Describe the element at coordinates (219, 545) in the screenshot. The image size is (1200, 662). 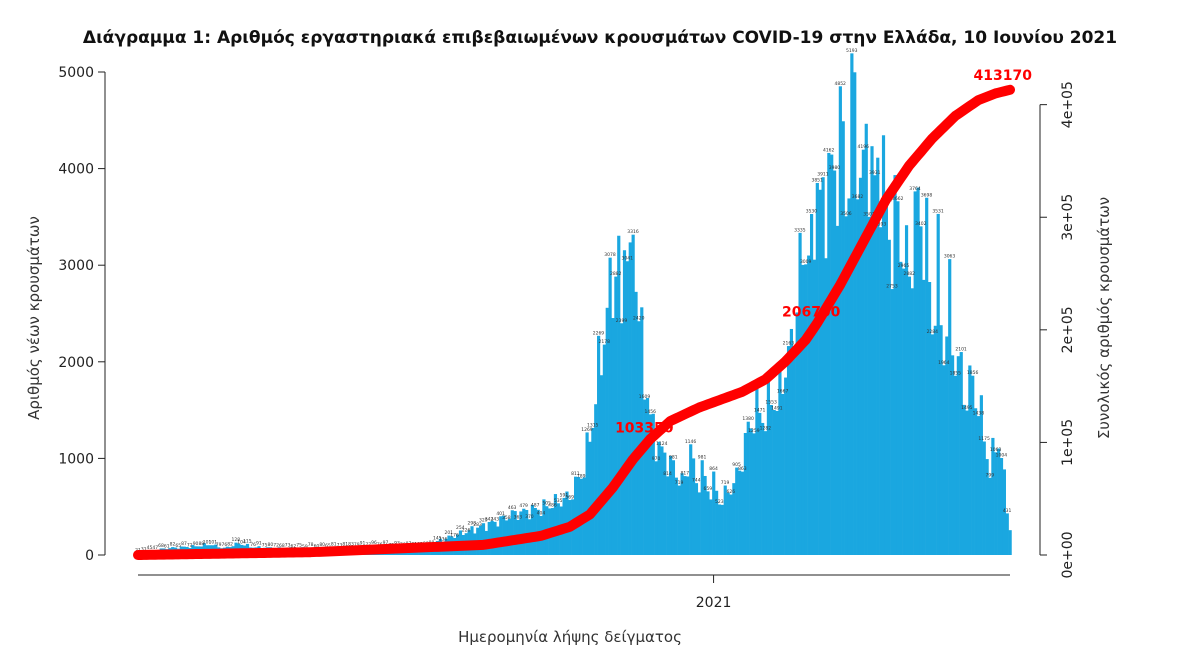
I see `bar-value-label: 79` at that location.